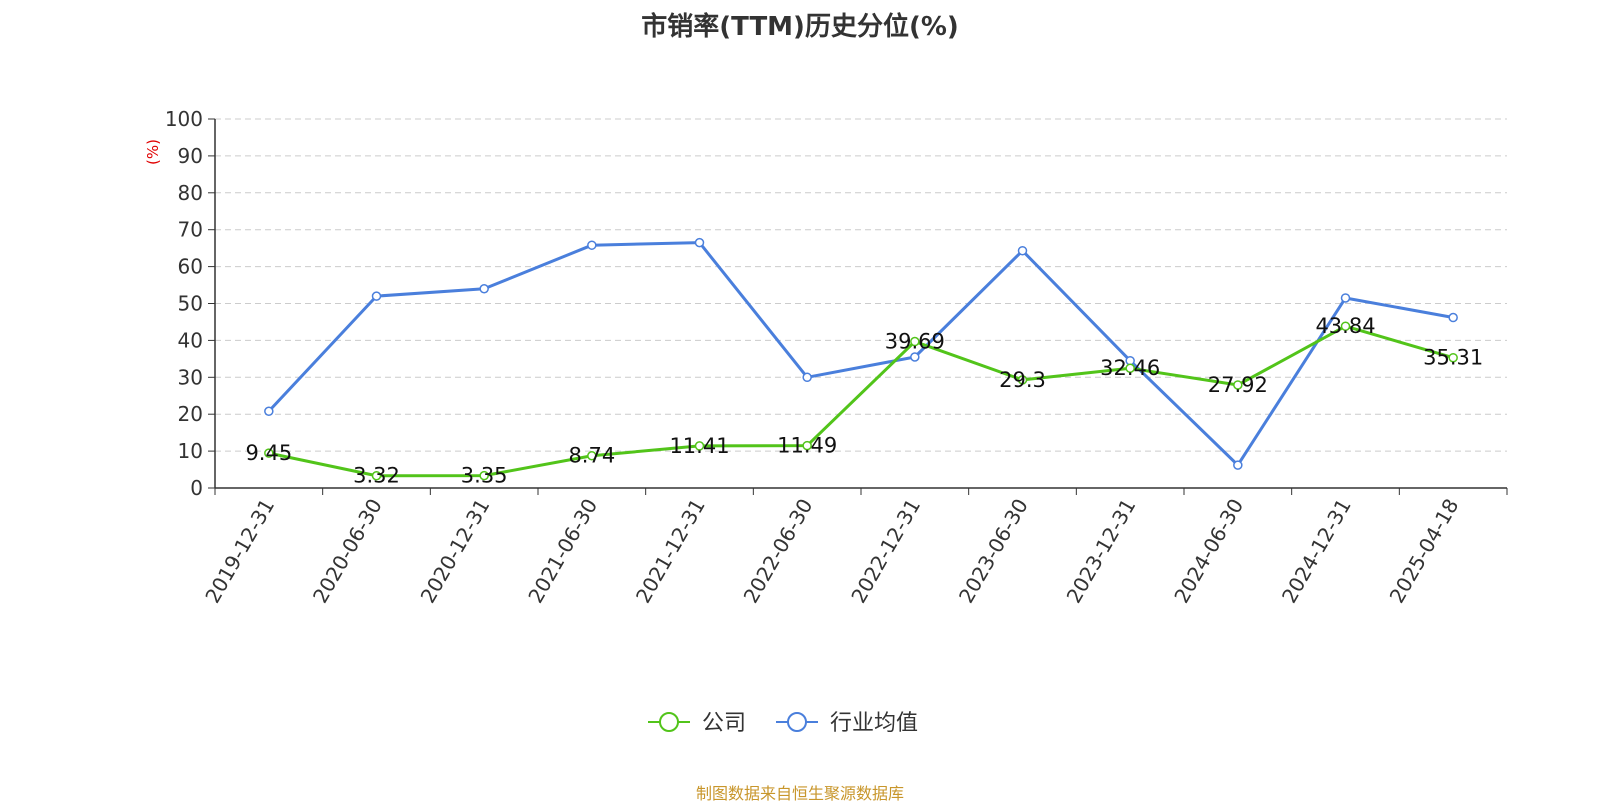 This screenshot has width=1600, height=804. What do you see at coordinates (800, 27) in the screenshot?
I see `chart-title: 市销率(TTM)历史分位(%)` at bounding box center [800, 27].